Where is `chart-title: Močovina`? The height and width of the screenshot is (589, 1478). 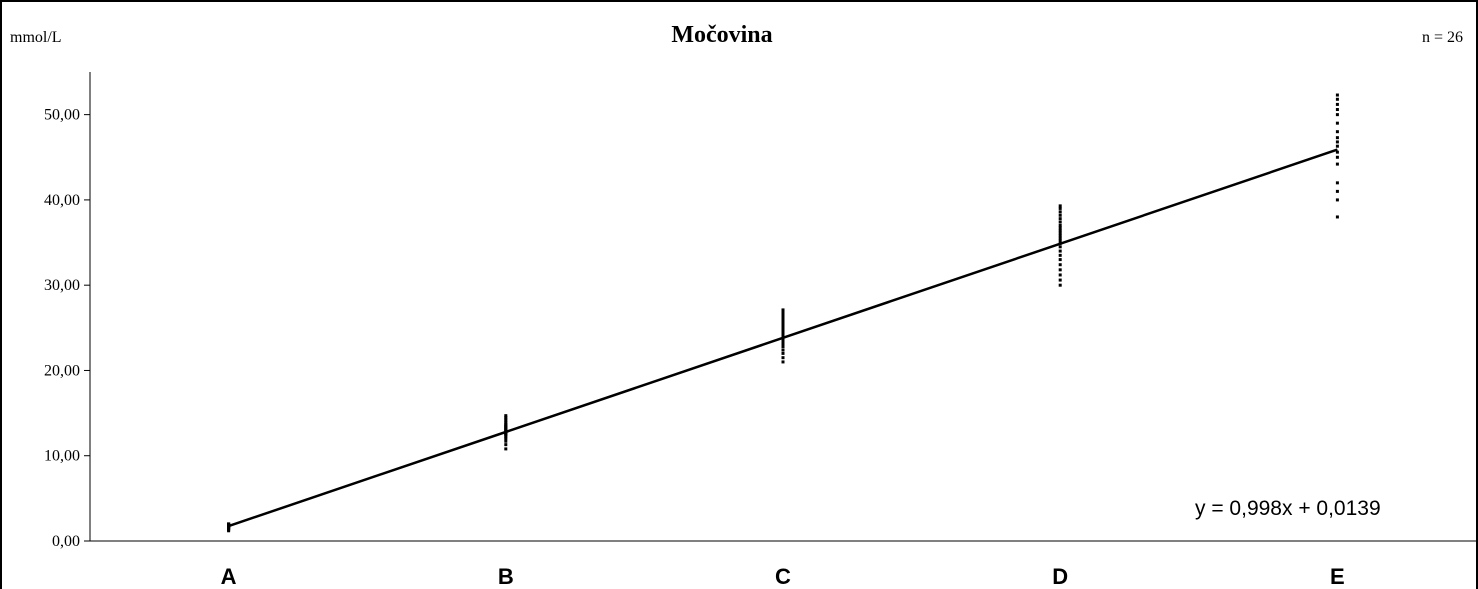
chart-title: Močovina is located at coordinates (721, 35).